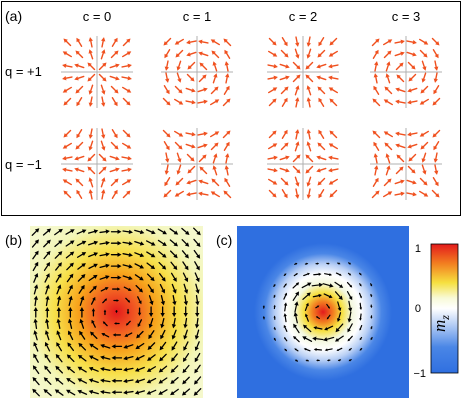 This screenshot has height=402, width=463. What do you see at coordinates (419, 374) in the screenshot?
I see `colorbar-tick-bottom: −1` at bounding box center [419, 374].